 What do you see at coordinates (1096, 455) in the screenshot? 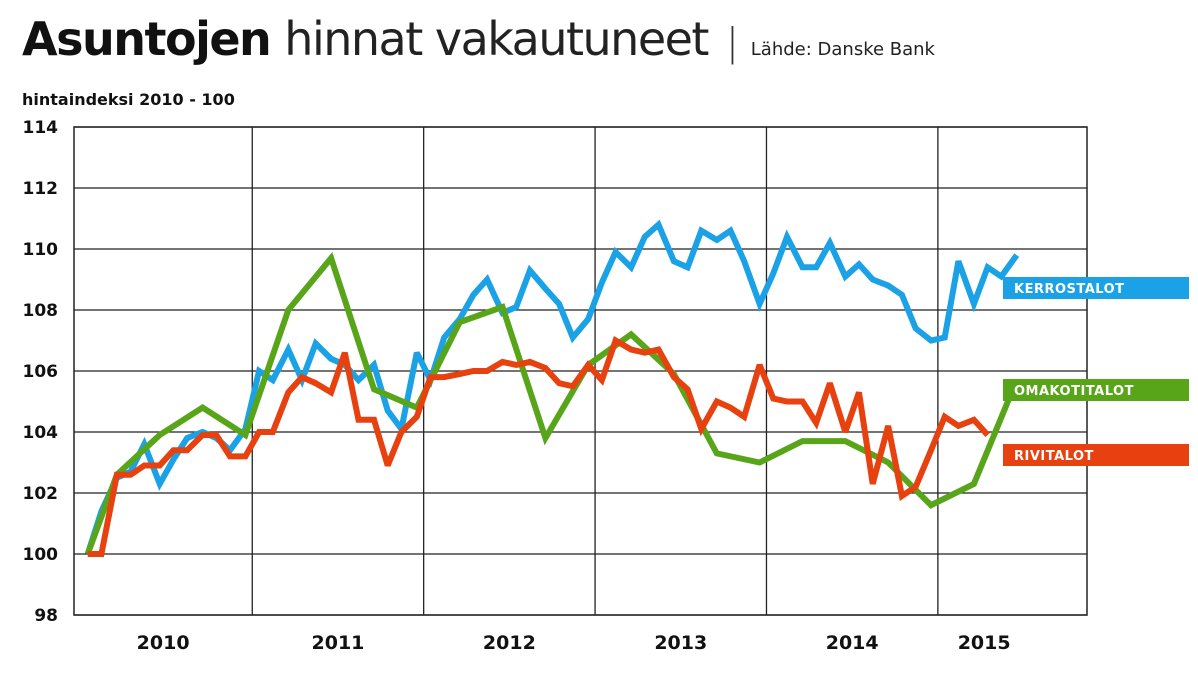
I see `series-label-bg-rivitalot` at bounding box center [1096, 455].